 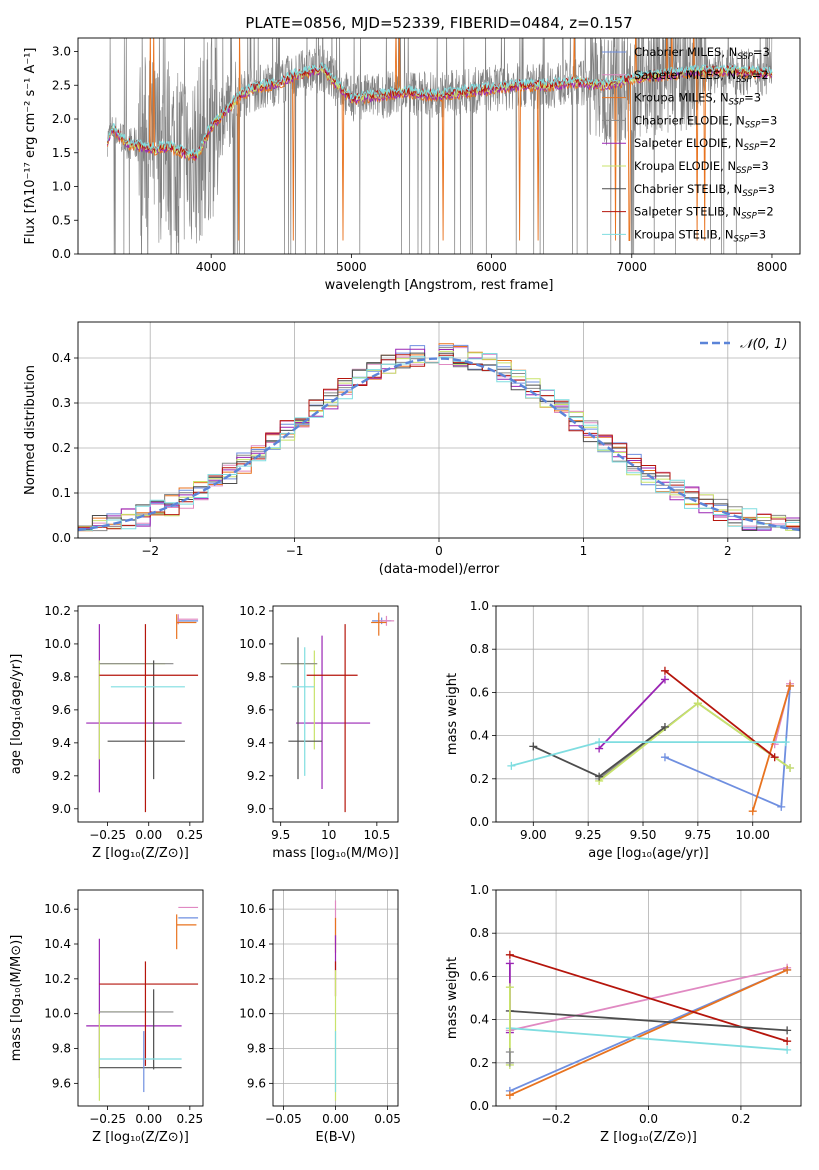 I want to click on x-tick-label: −2, so click(x=150, y=551).